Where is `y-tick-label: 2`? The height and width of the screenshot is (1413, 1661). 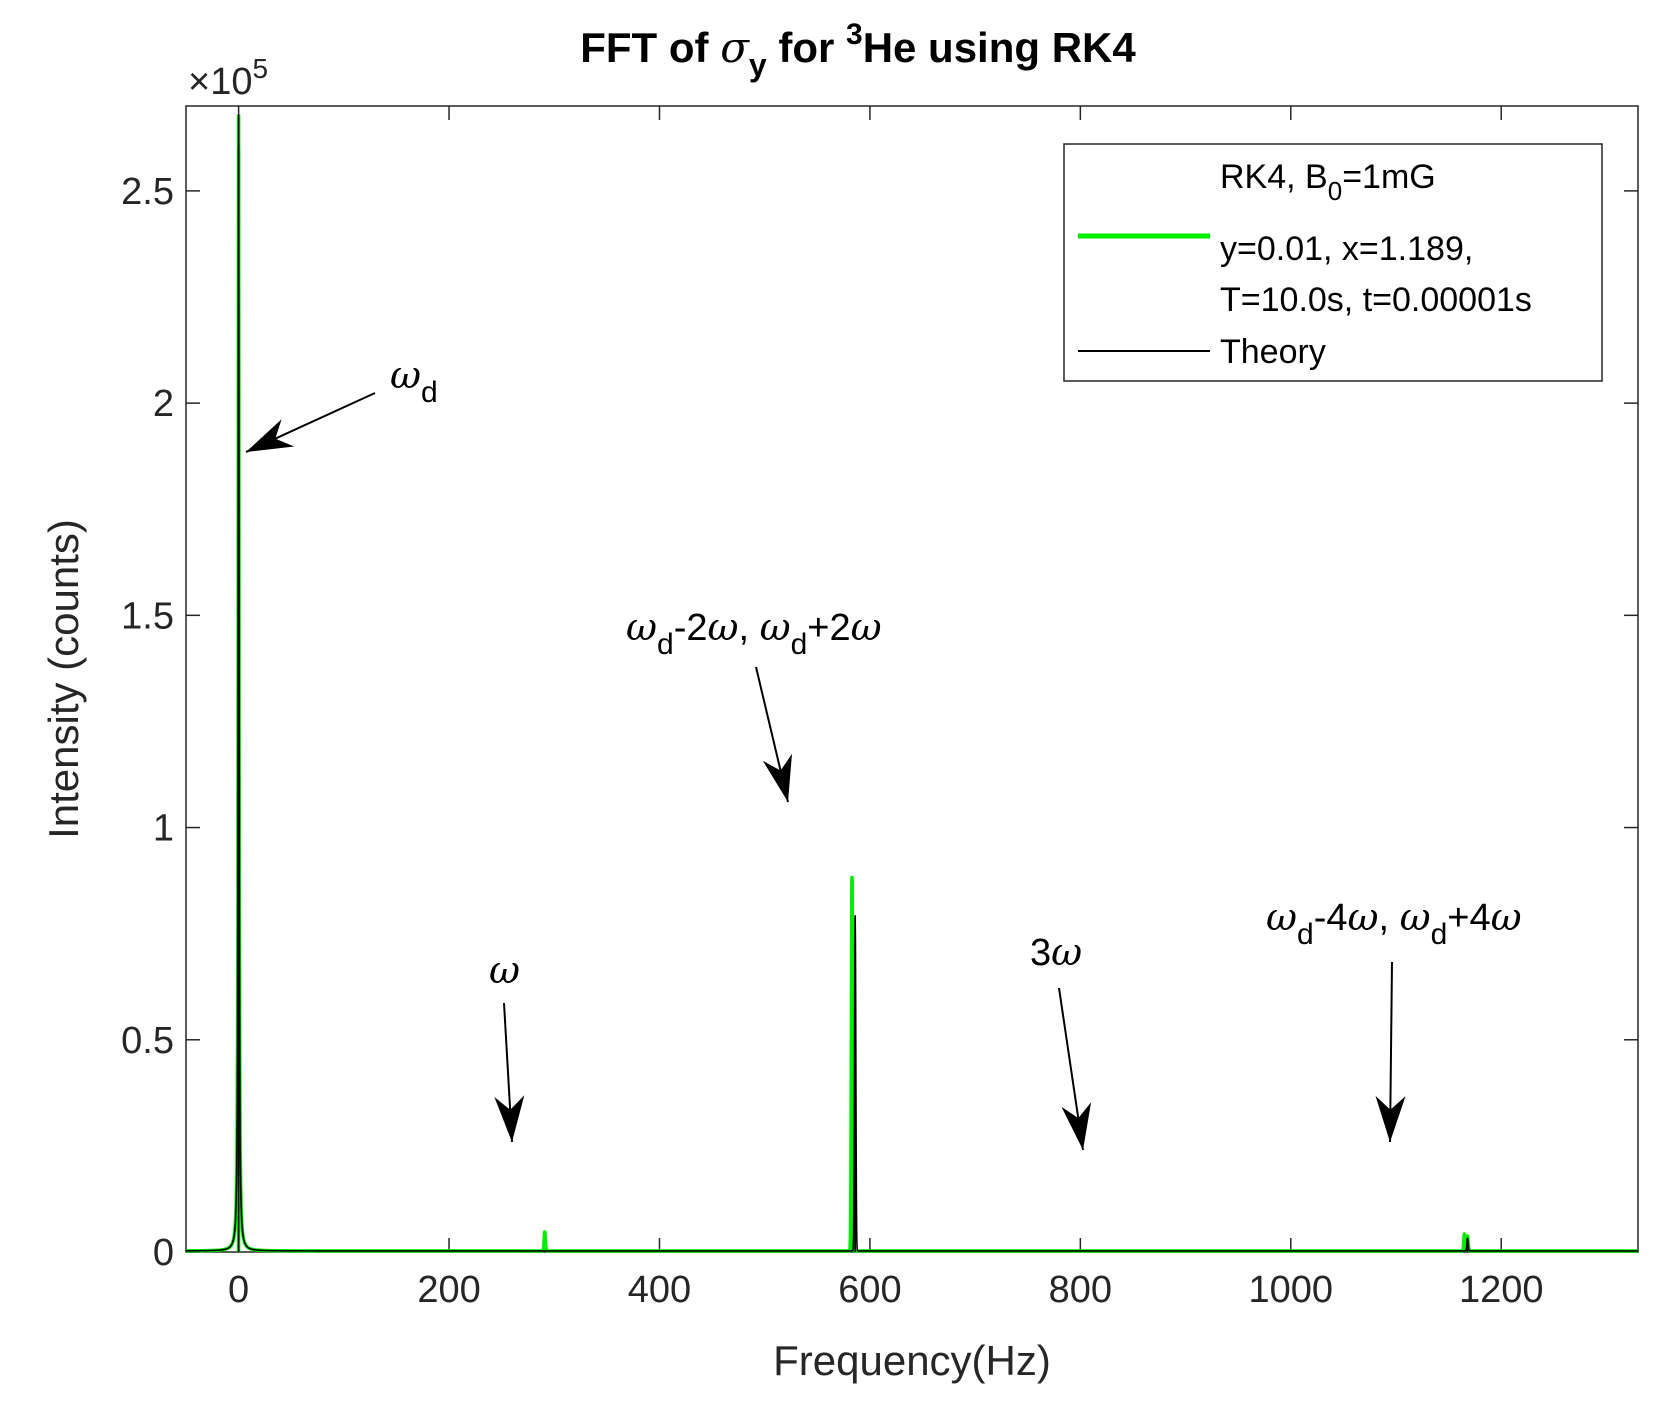 y-tick-label: 2 is located at coordinates (163, 404).